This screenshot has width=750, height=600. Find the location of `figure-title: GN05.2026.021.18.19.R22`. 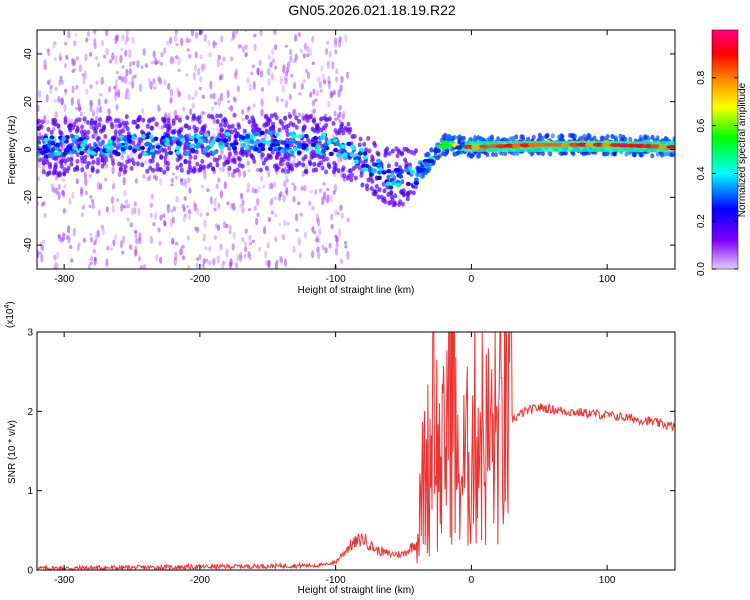

figure-title: GN05.2026.021.18.19.R22 is located at coordinates (372, 10).